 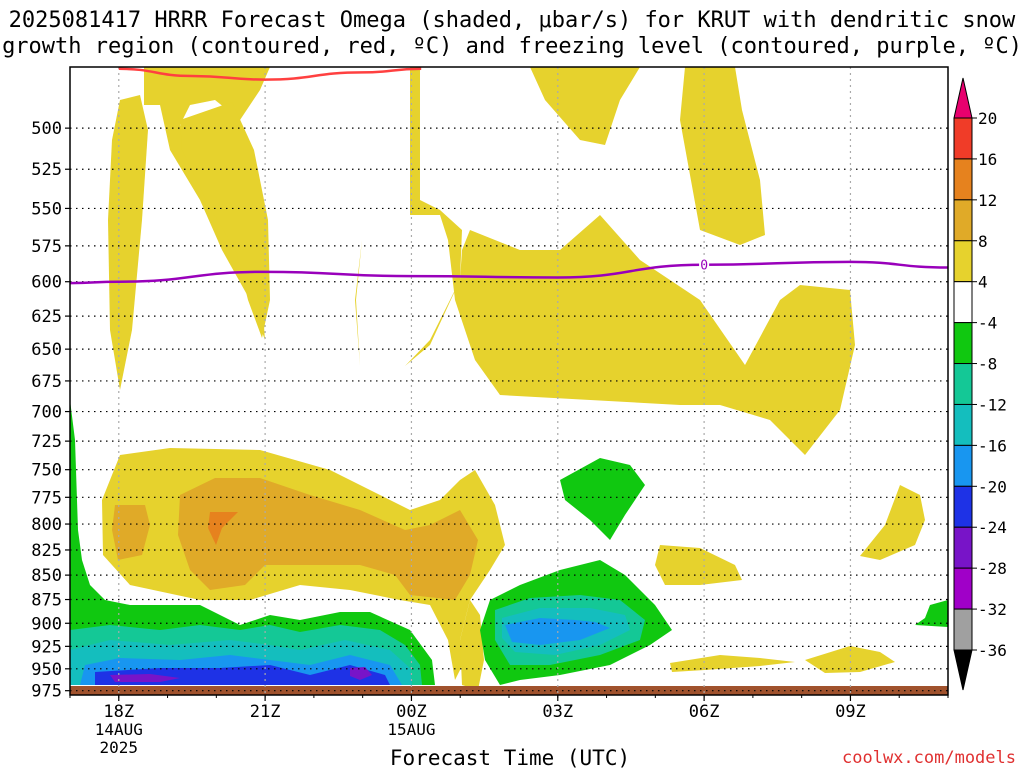 What do you see at coordinates (992, 609) in the screenshot?
I see `colorbar-label: -32` at bounding box center [992, 609].